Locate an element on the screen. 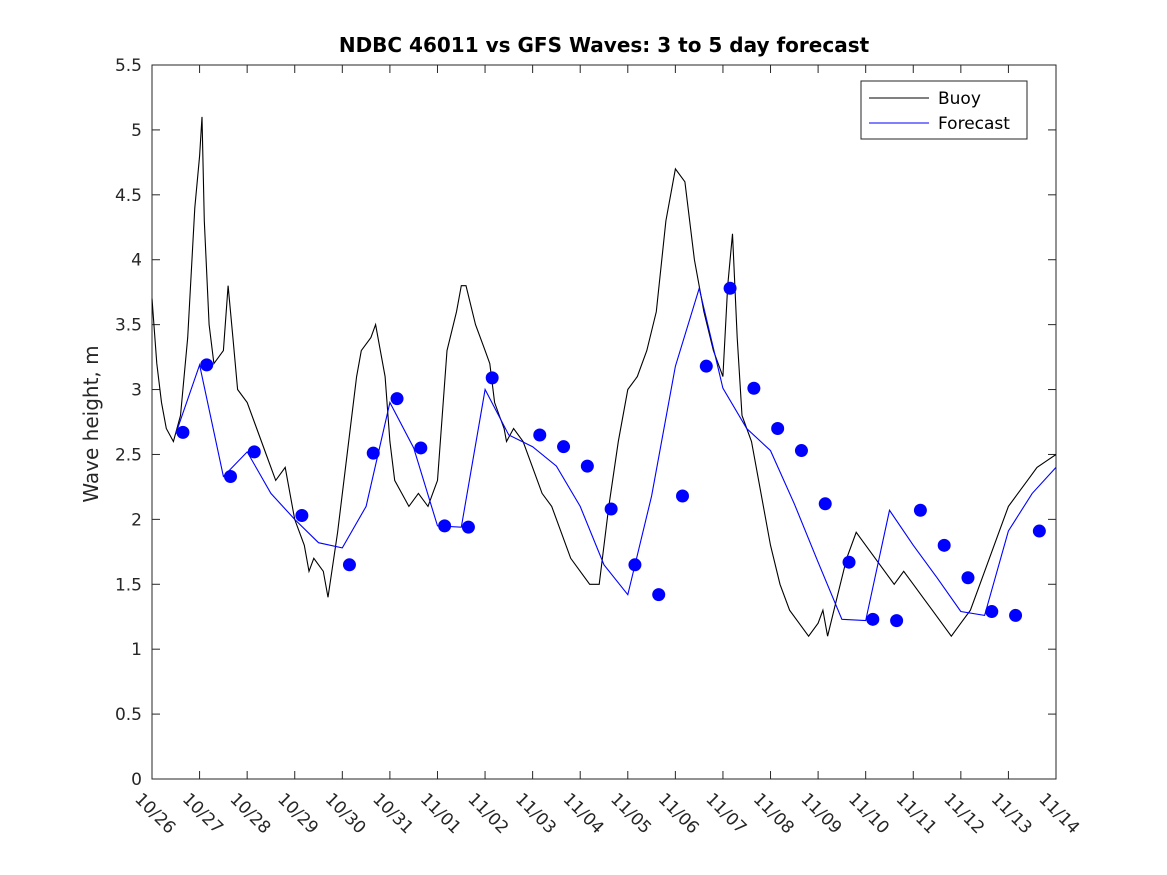 This screenshot has width=1167, height=875. y-tick-label: 4.5 is located at coordinates (128, 196).